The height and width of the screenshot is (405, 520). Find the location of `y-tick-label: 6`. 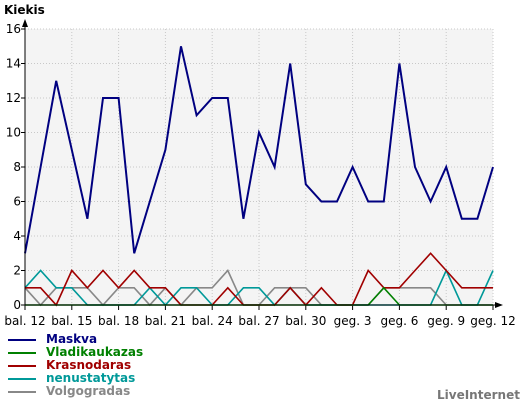

y-tick-label: 6 is located at coordinates (17, 202).